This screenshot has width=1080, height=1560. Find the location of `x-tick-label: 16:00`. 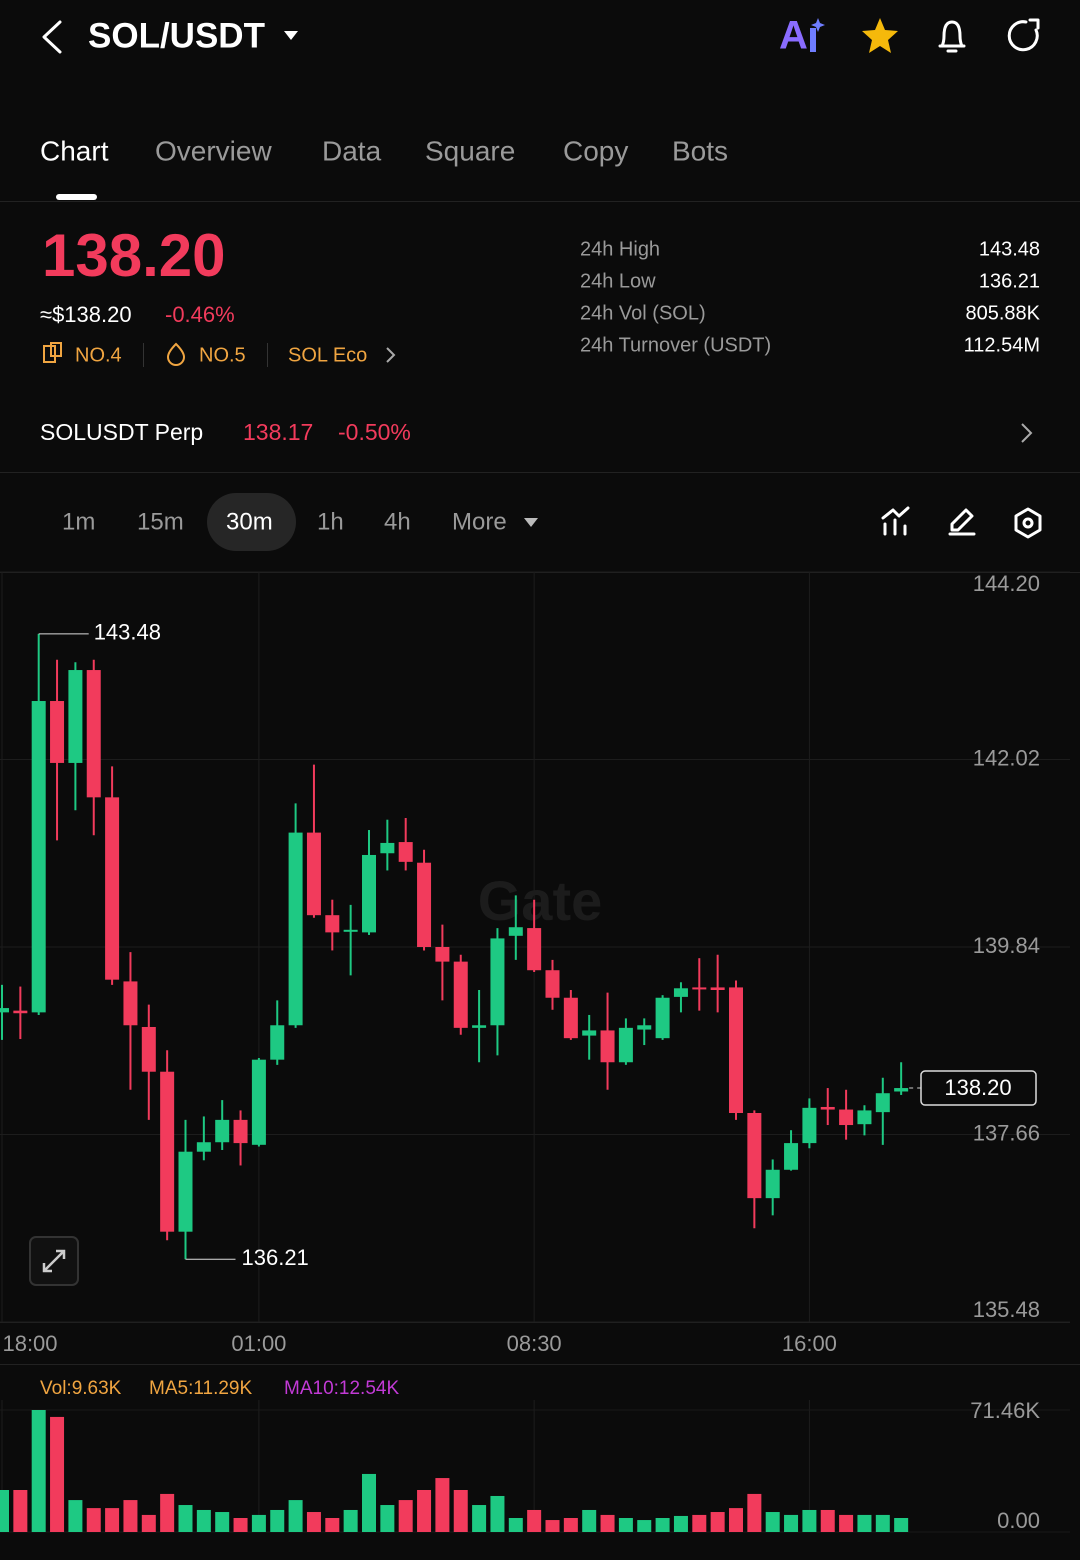

x-tick-label: 16:00 is located at coordinates (809, 1343).